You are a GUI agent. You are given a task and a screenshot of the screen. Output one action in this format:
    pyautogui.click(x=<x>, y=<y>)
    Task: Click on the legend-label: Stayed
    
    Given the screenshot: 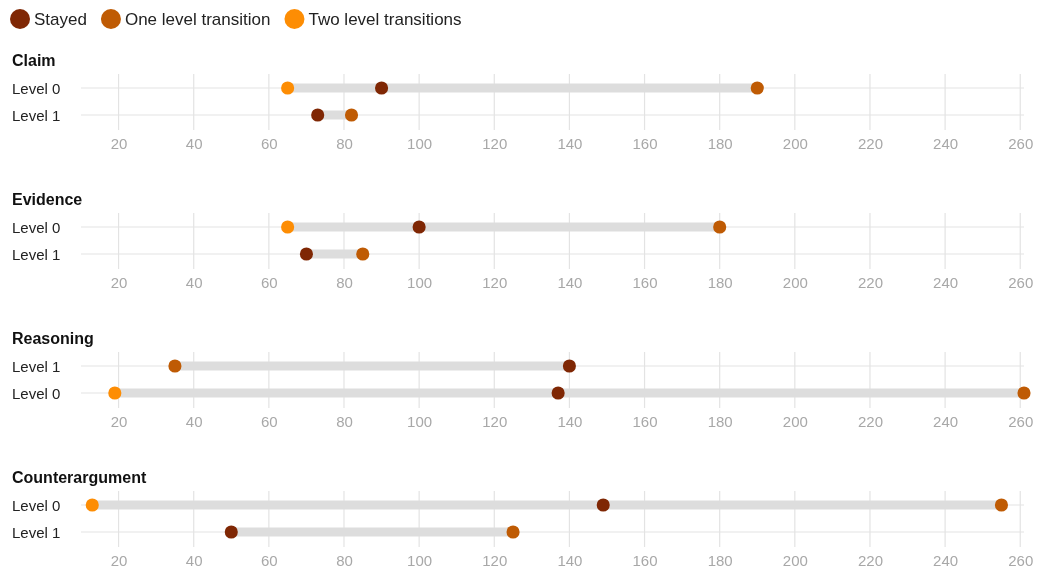 What is the action you would take?
    pyautogui.click(x=60, y=19)
    